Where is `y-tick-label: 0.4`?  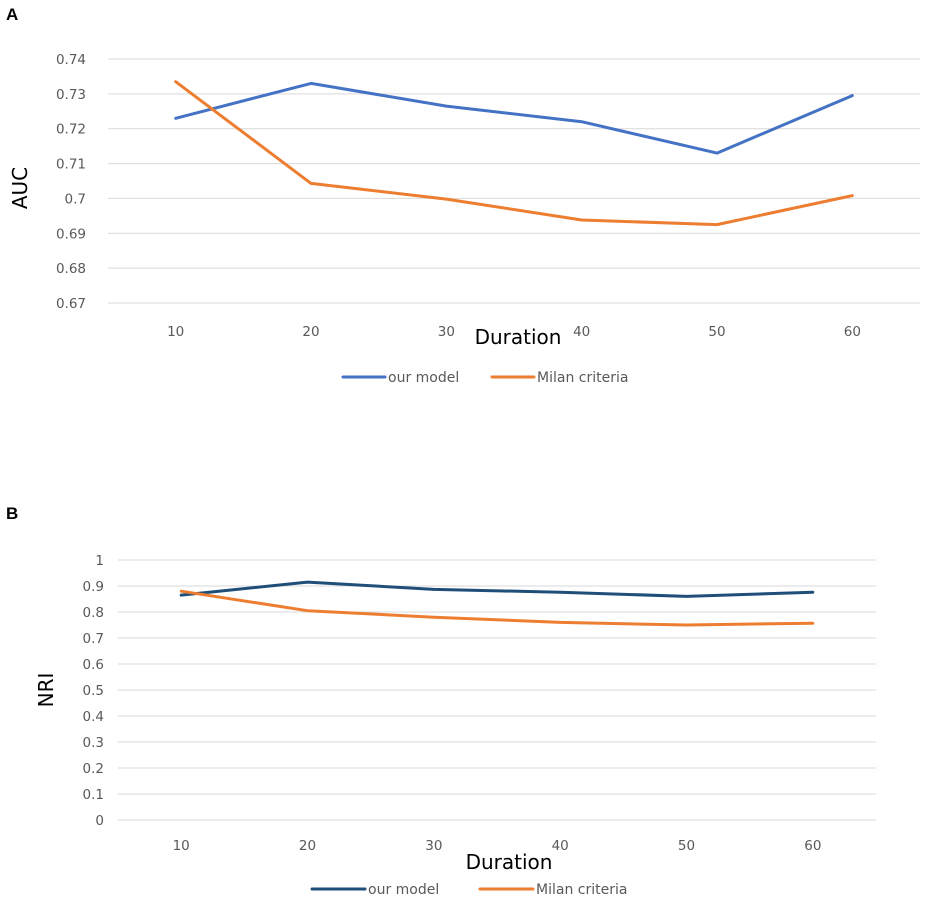 y-tick-label: 0.4 is located at coordinates (93, 717).